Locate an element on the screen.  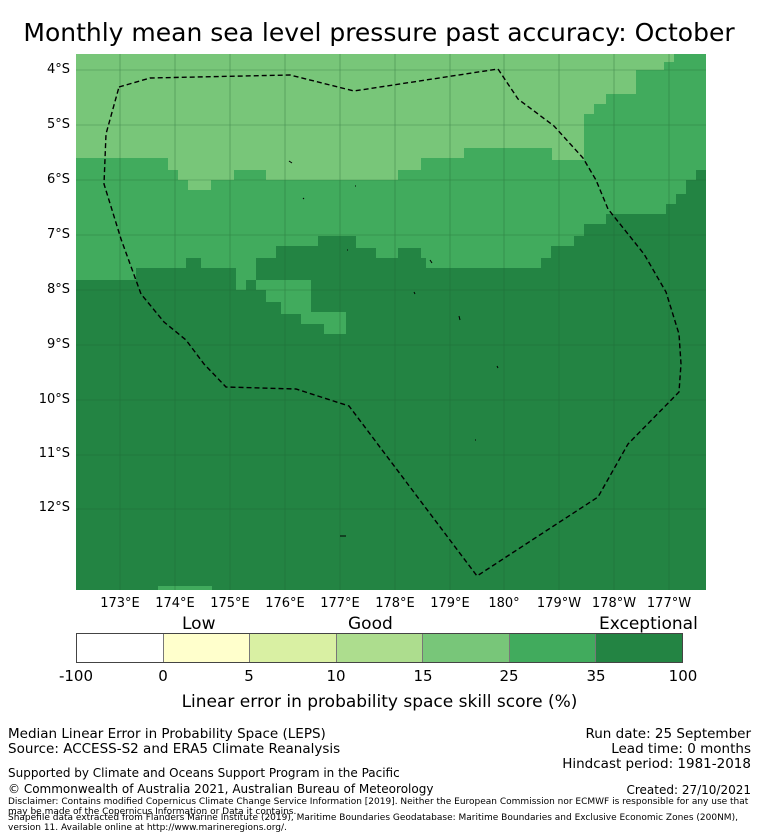
region-south-patch is located at coordinates (185, 588).